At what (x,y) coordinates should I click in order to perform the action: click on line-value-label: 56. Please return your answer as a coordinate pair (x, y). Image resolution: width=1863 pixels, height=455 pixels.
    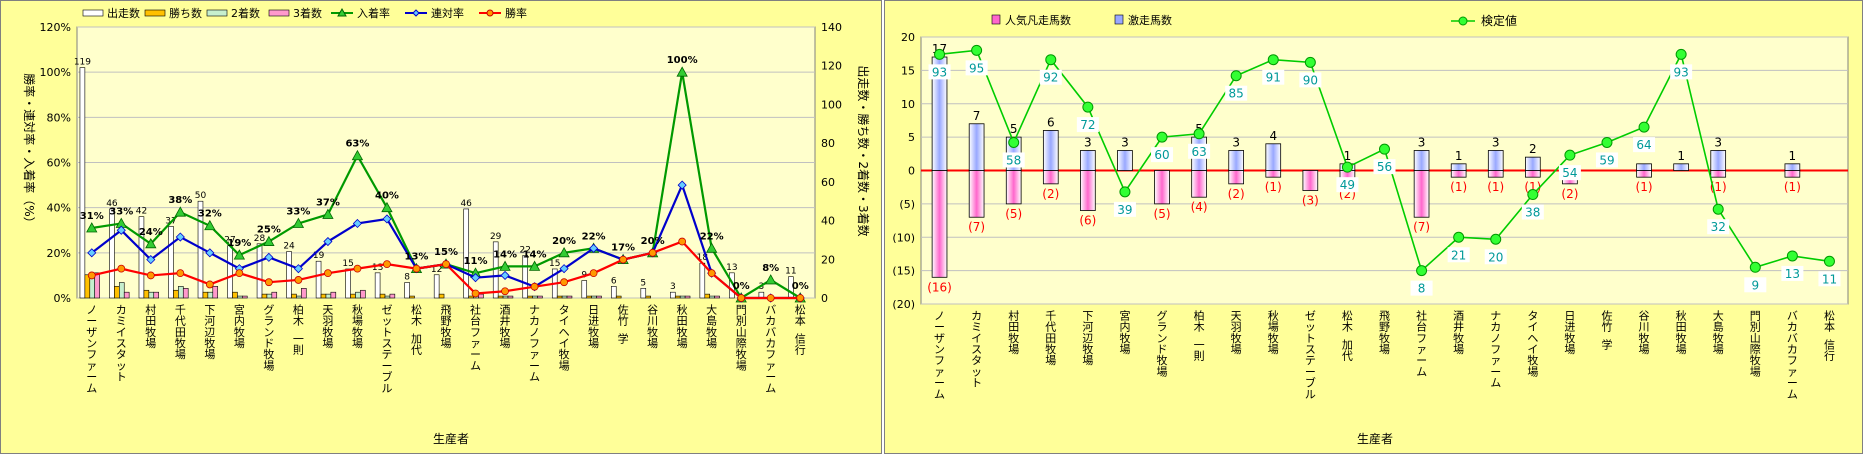
    Looking at the image, I should click on (1384, 167).